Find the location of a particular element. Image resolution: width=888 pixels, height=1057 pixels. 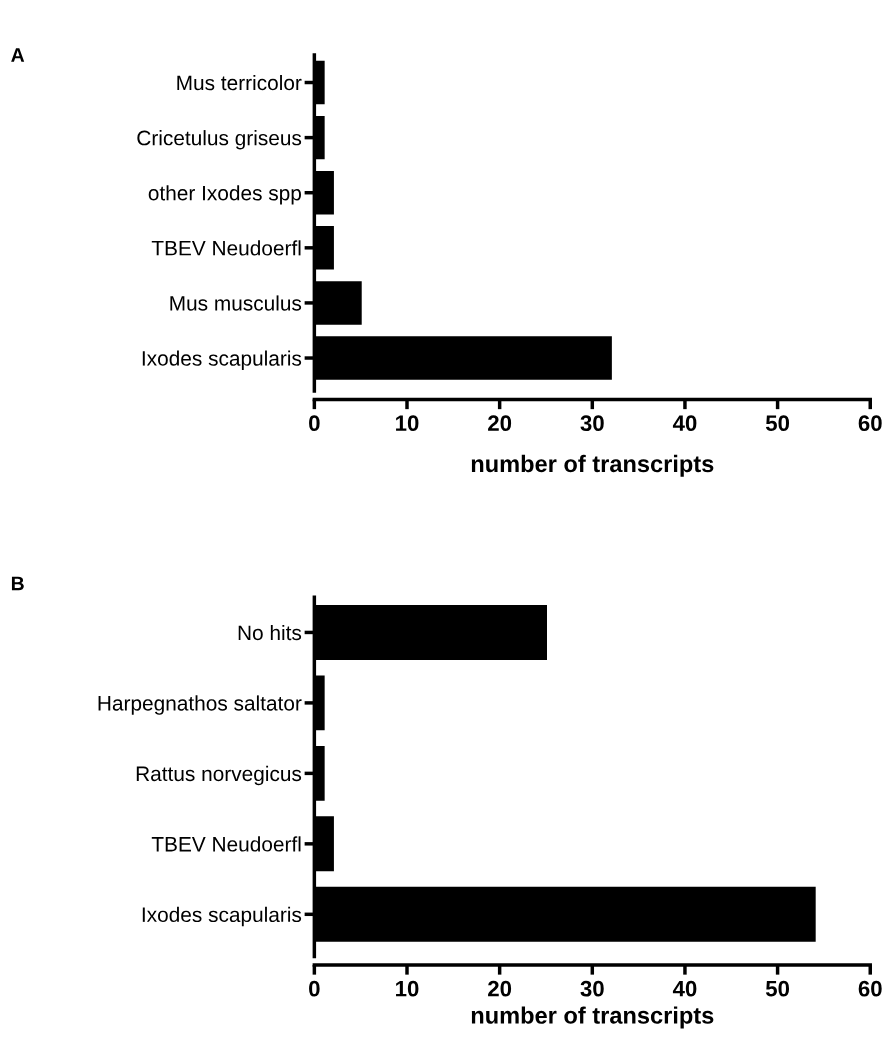

y-tick-label: other Ixodes spp is located at coordinates (224, 195).